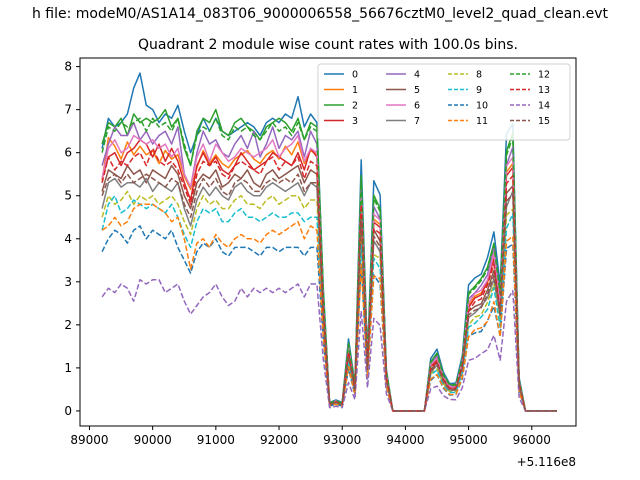 This screenshot has height=480, width=640. What do you see at coordinates (479, 90) in the screenshot?
I see `legend-label: 9` at bounding box center [479, 90].